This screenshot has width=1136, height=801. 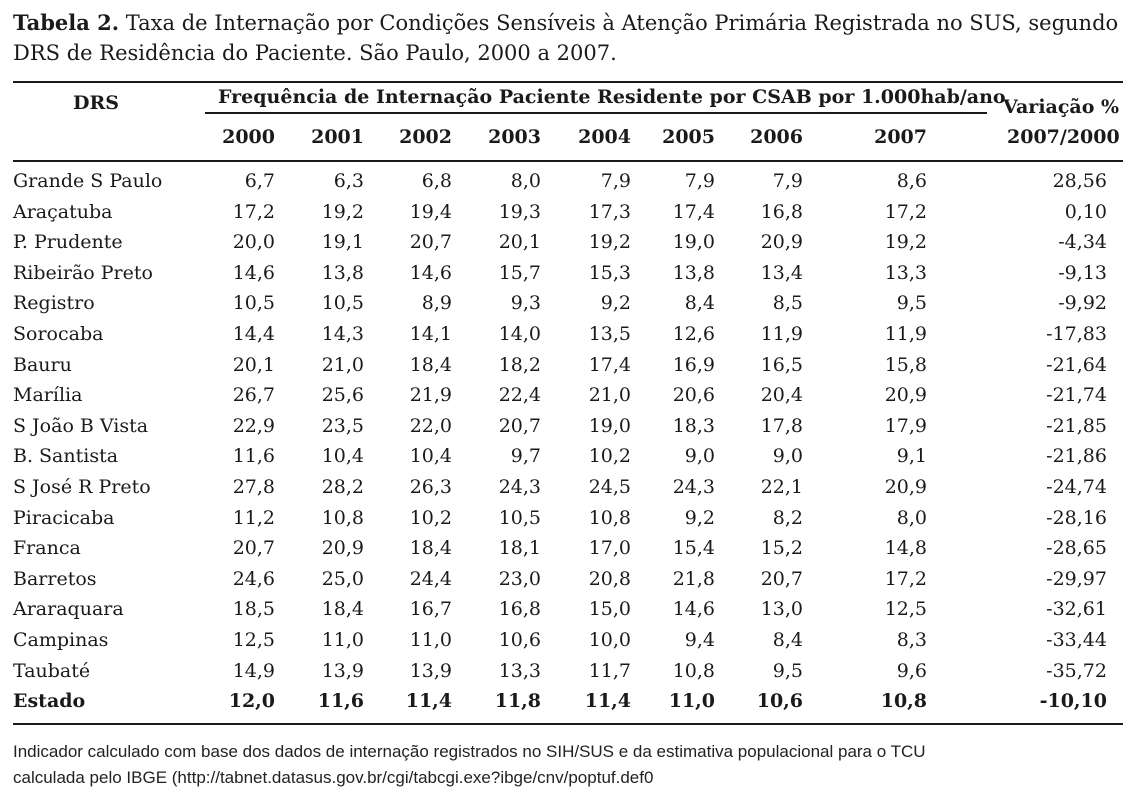 What do you see at coordinates (911, 181) in the screenshot?
I see `cell-2007: 8,6` at bounding box center [911, 181].